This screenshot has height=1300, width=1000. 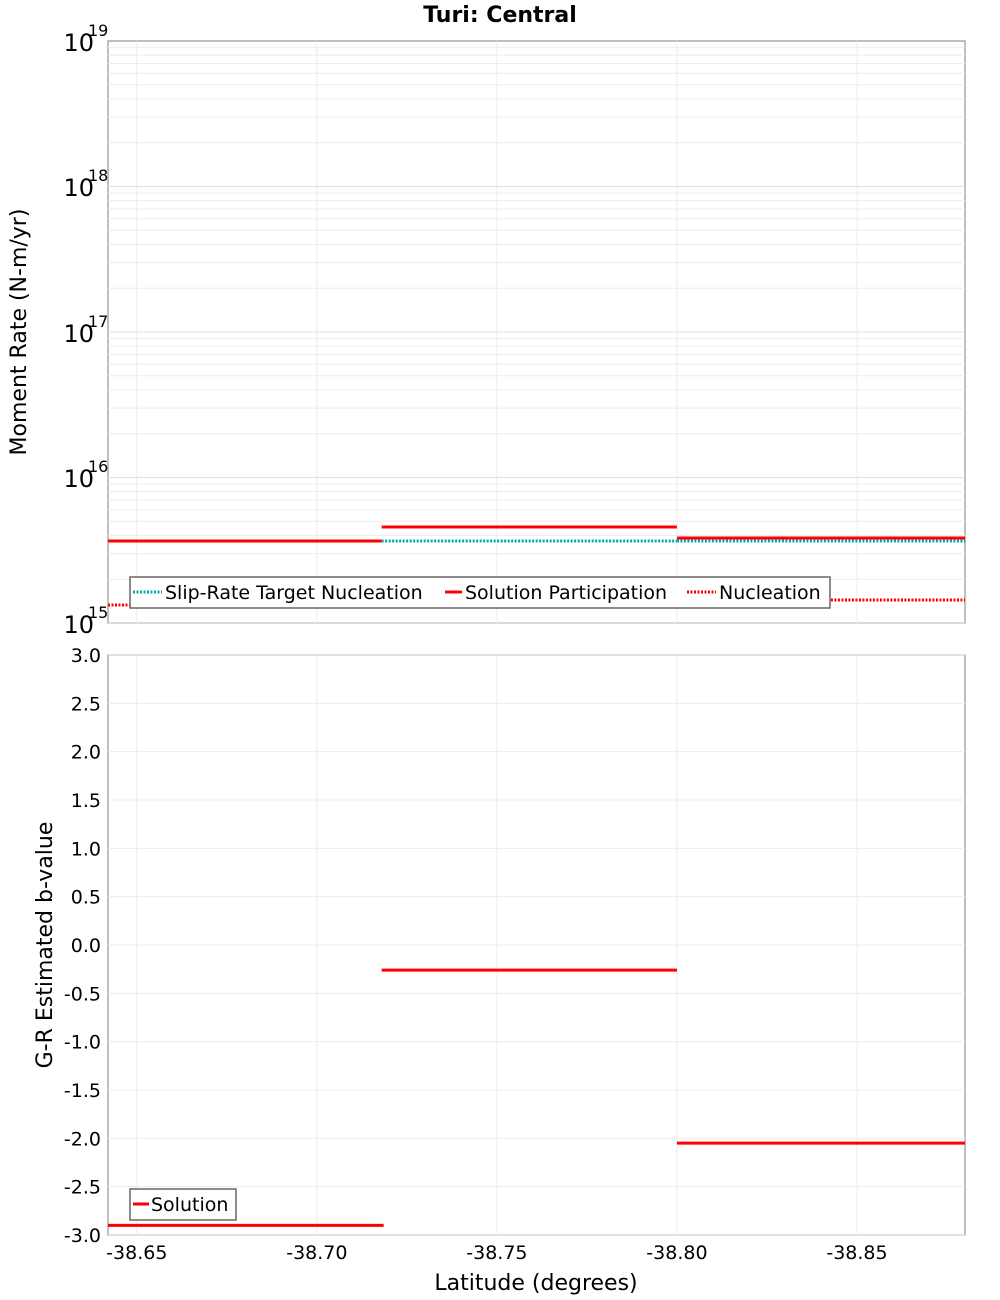 What do you see at coordinates (676, 1253) in the screenshot?
I see `x-tick-label: -38.80` at bounding box center [676, 1253].